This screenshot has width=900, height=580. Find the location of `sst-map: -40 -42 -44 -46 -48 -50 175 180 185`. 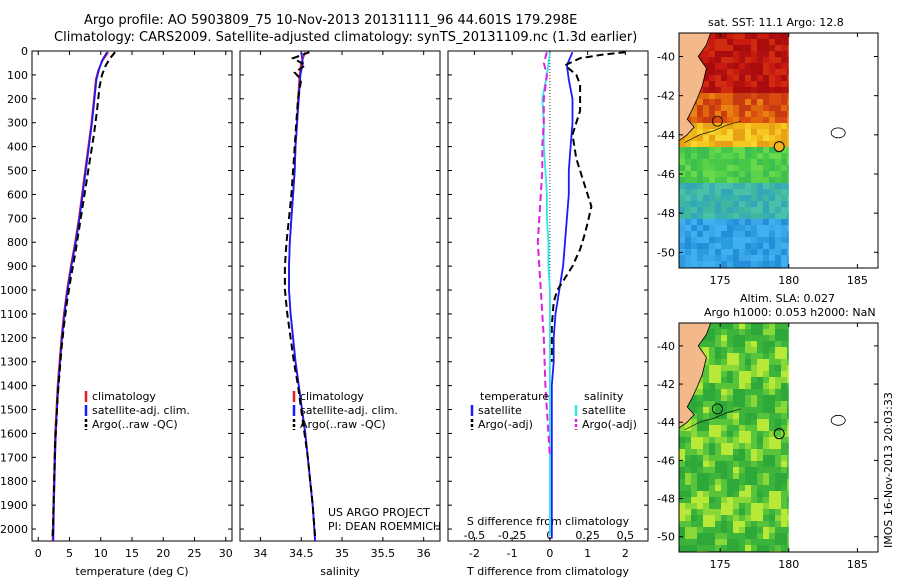

sst-map: -40 -42 -44 -46 -48 -50 175 180 185 is located at coordinates (768, 159).